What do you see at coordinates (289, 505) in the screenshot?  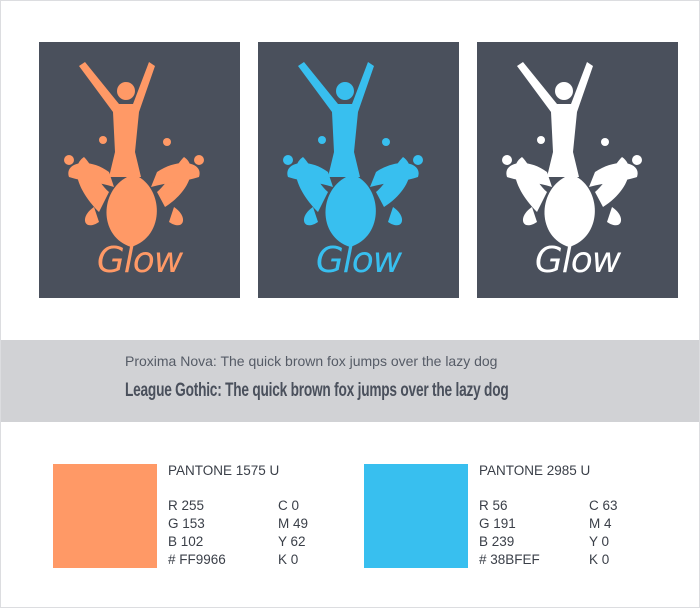 I see `cmyk-c: C 0` at bounding box center [289, 505].